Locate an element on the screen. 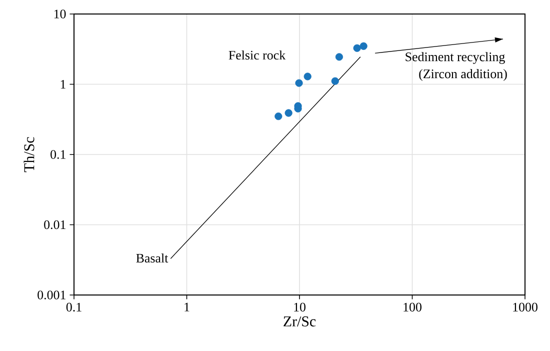 This screenshot has width=550, height=351. x-tick-label: 1000 is located at coordinates (525, 307).